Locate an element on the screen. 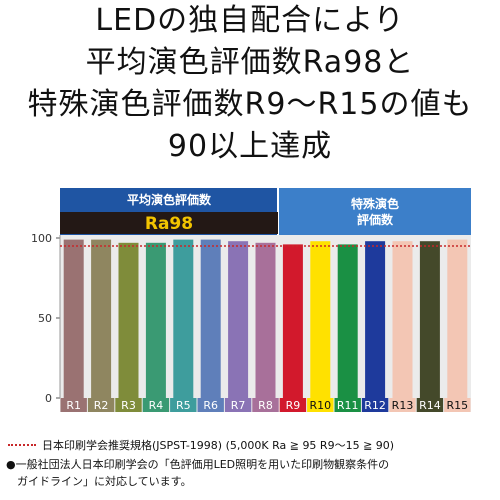  x-label-box-r3 is located at coordinates (128, 405).